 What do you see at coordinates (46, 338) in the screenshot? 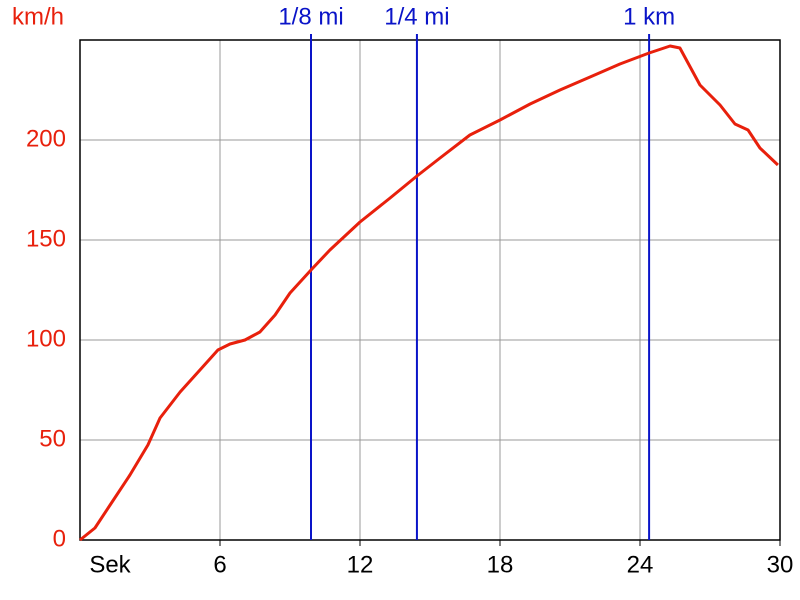
I see `y-tick-label: 100` at bounding box center [46, 338].